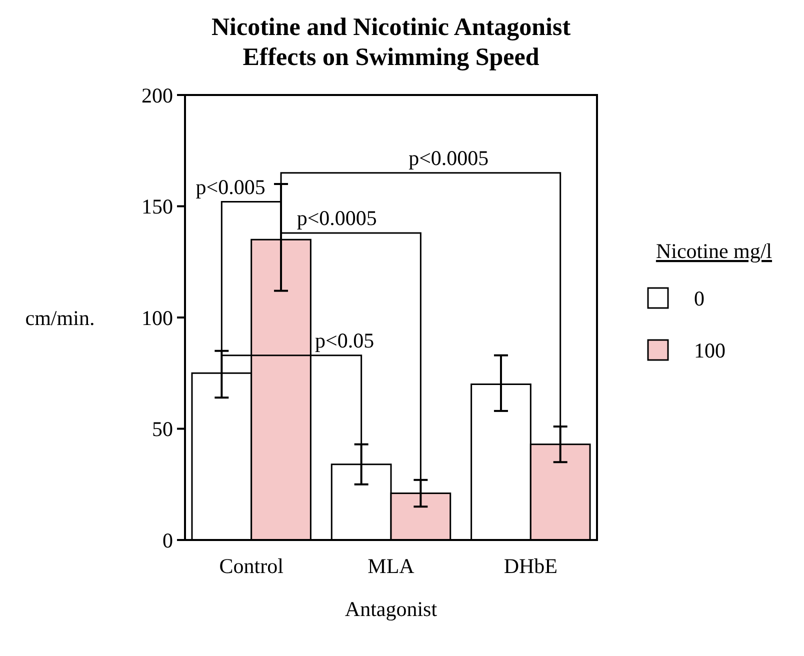 Image resolution: width=804 pixels, height=656 pixels. What do you see at coordinates (714, 251) in the screenshot?
I see `legend-title: Nicotine mg/l` at bounding box center [714, 251].